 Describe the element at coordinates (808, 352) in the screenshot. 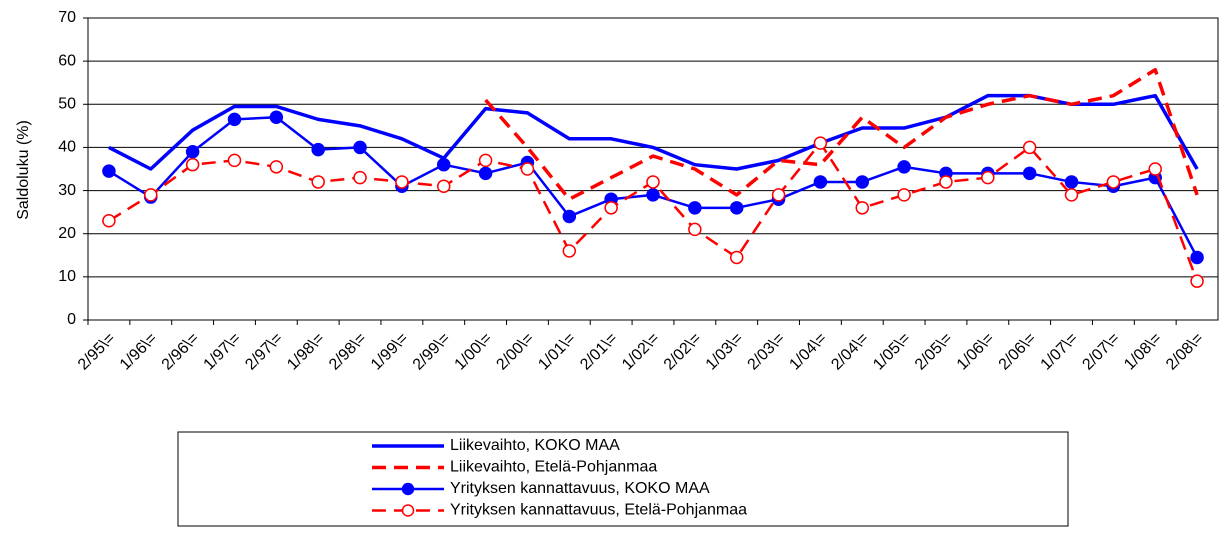

I see `x-tick-label: 1/04\=` at that location.